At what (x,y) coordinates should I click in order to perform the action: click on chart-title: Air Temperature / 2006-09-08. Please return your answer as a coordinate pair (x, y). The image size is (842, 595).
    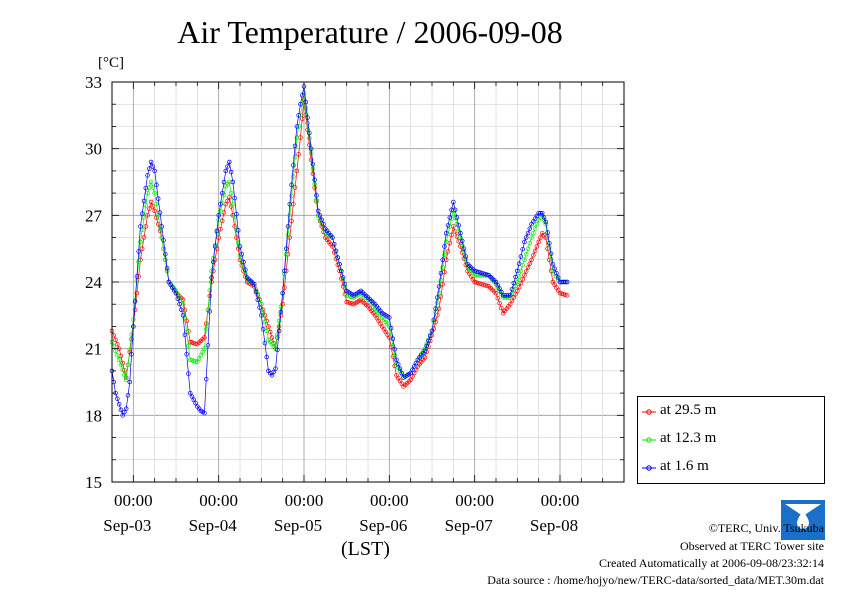
    Looking at the image, I should click on (370, 32).